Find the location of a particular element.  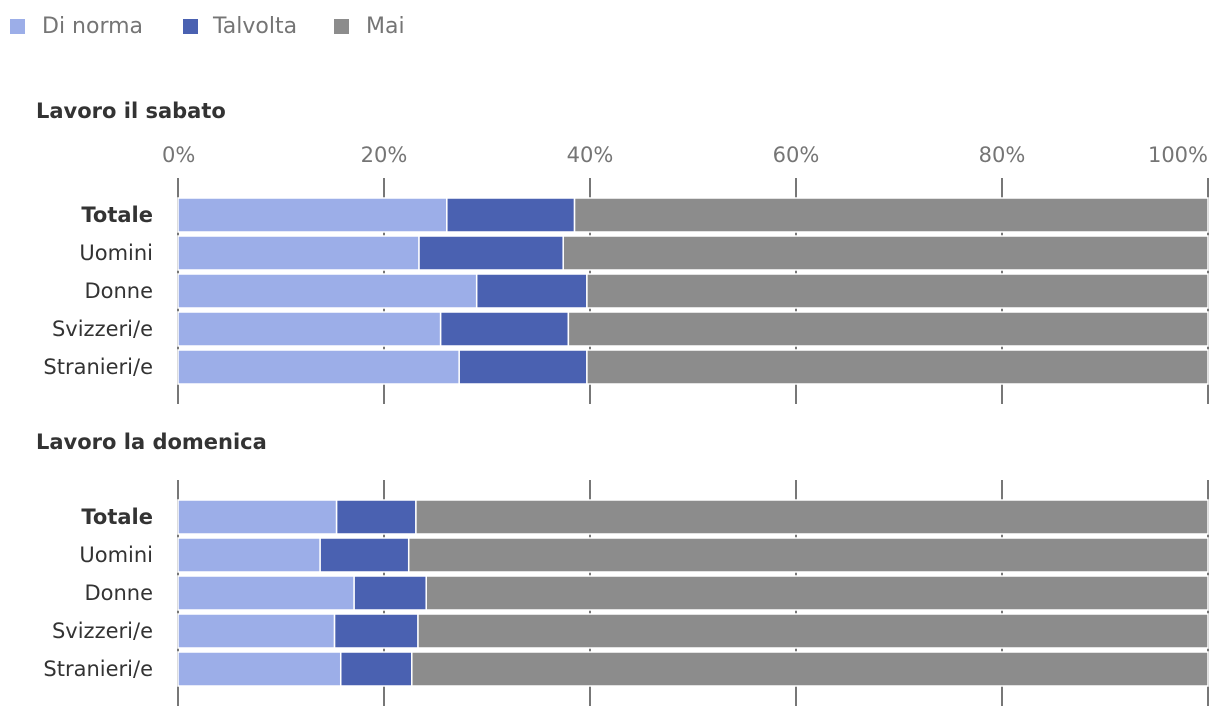

legend-swatch-mai is located at coordinates (341, 26).